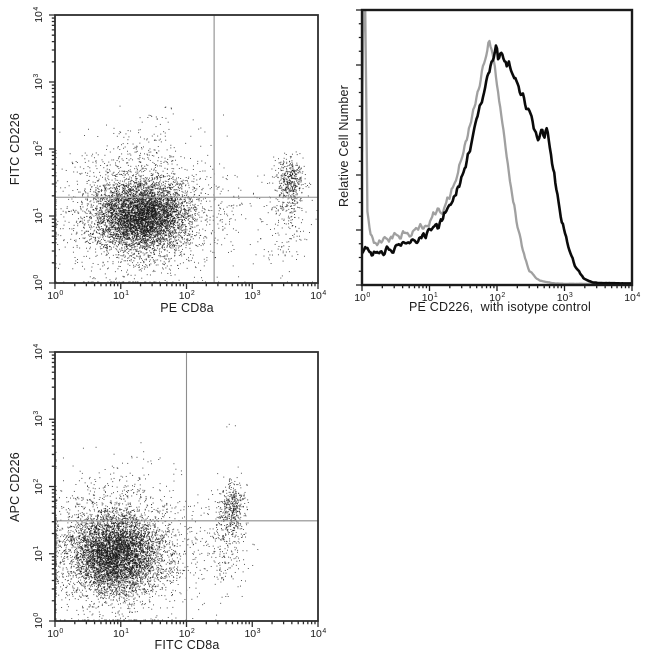  What do you see at coordinates (344, 146) in the screenshot?
I see `y-axis-label-relative-cell-number: Relative Cell Number` at bounding box center [344, 146].